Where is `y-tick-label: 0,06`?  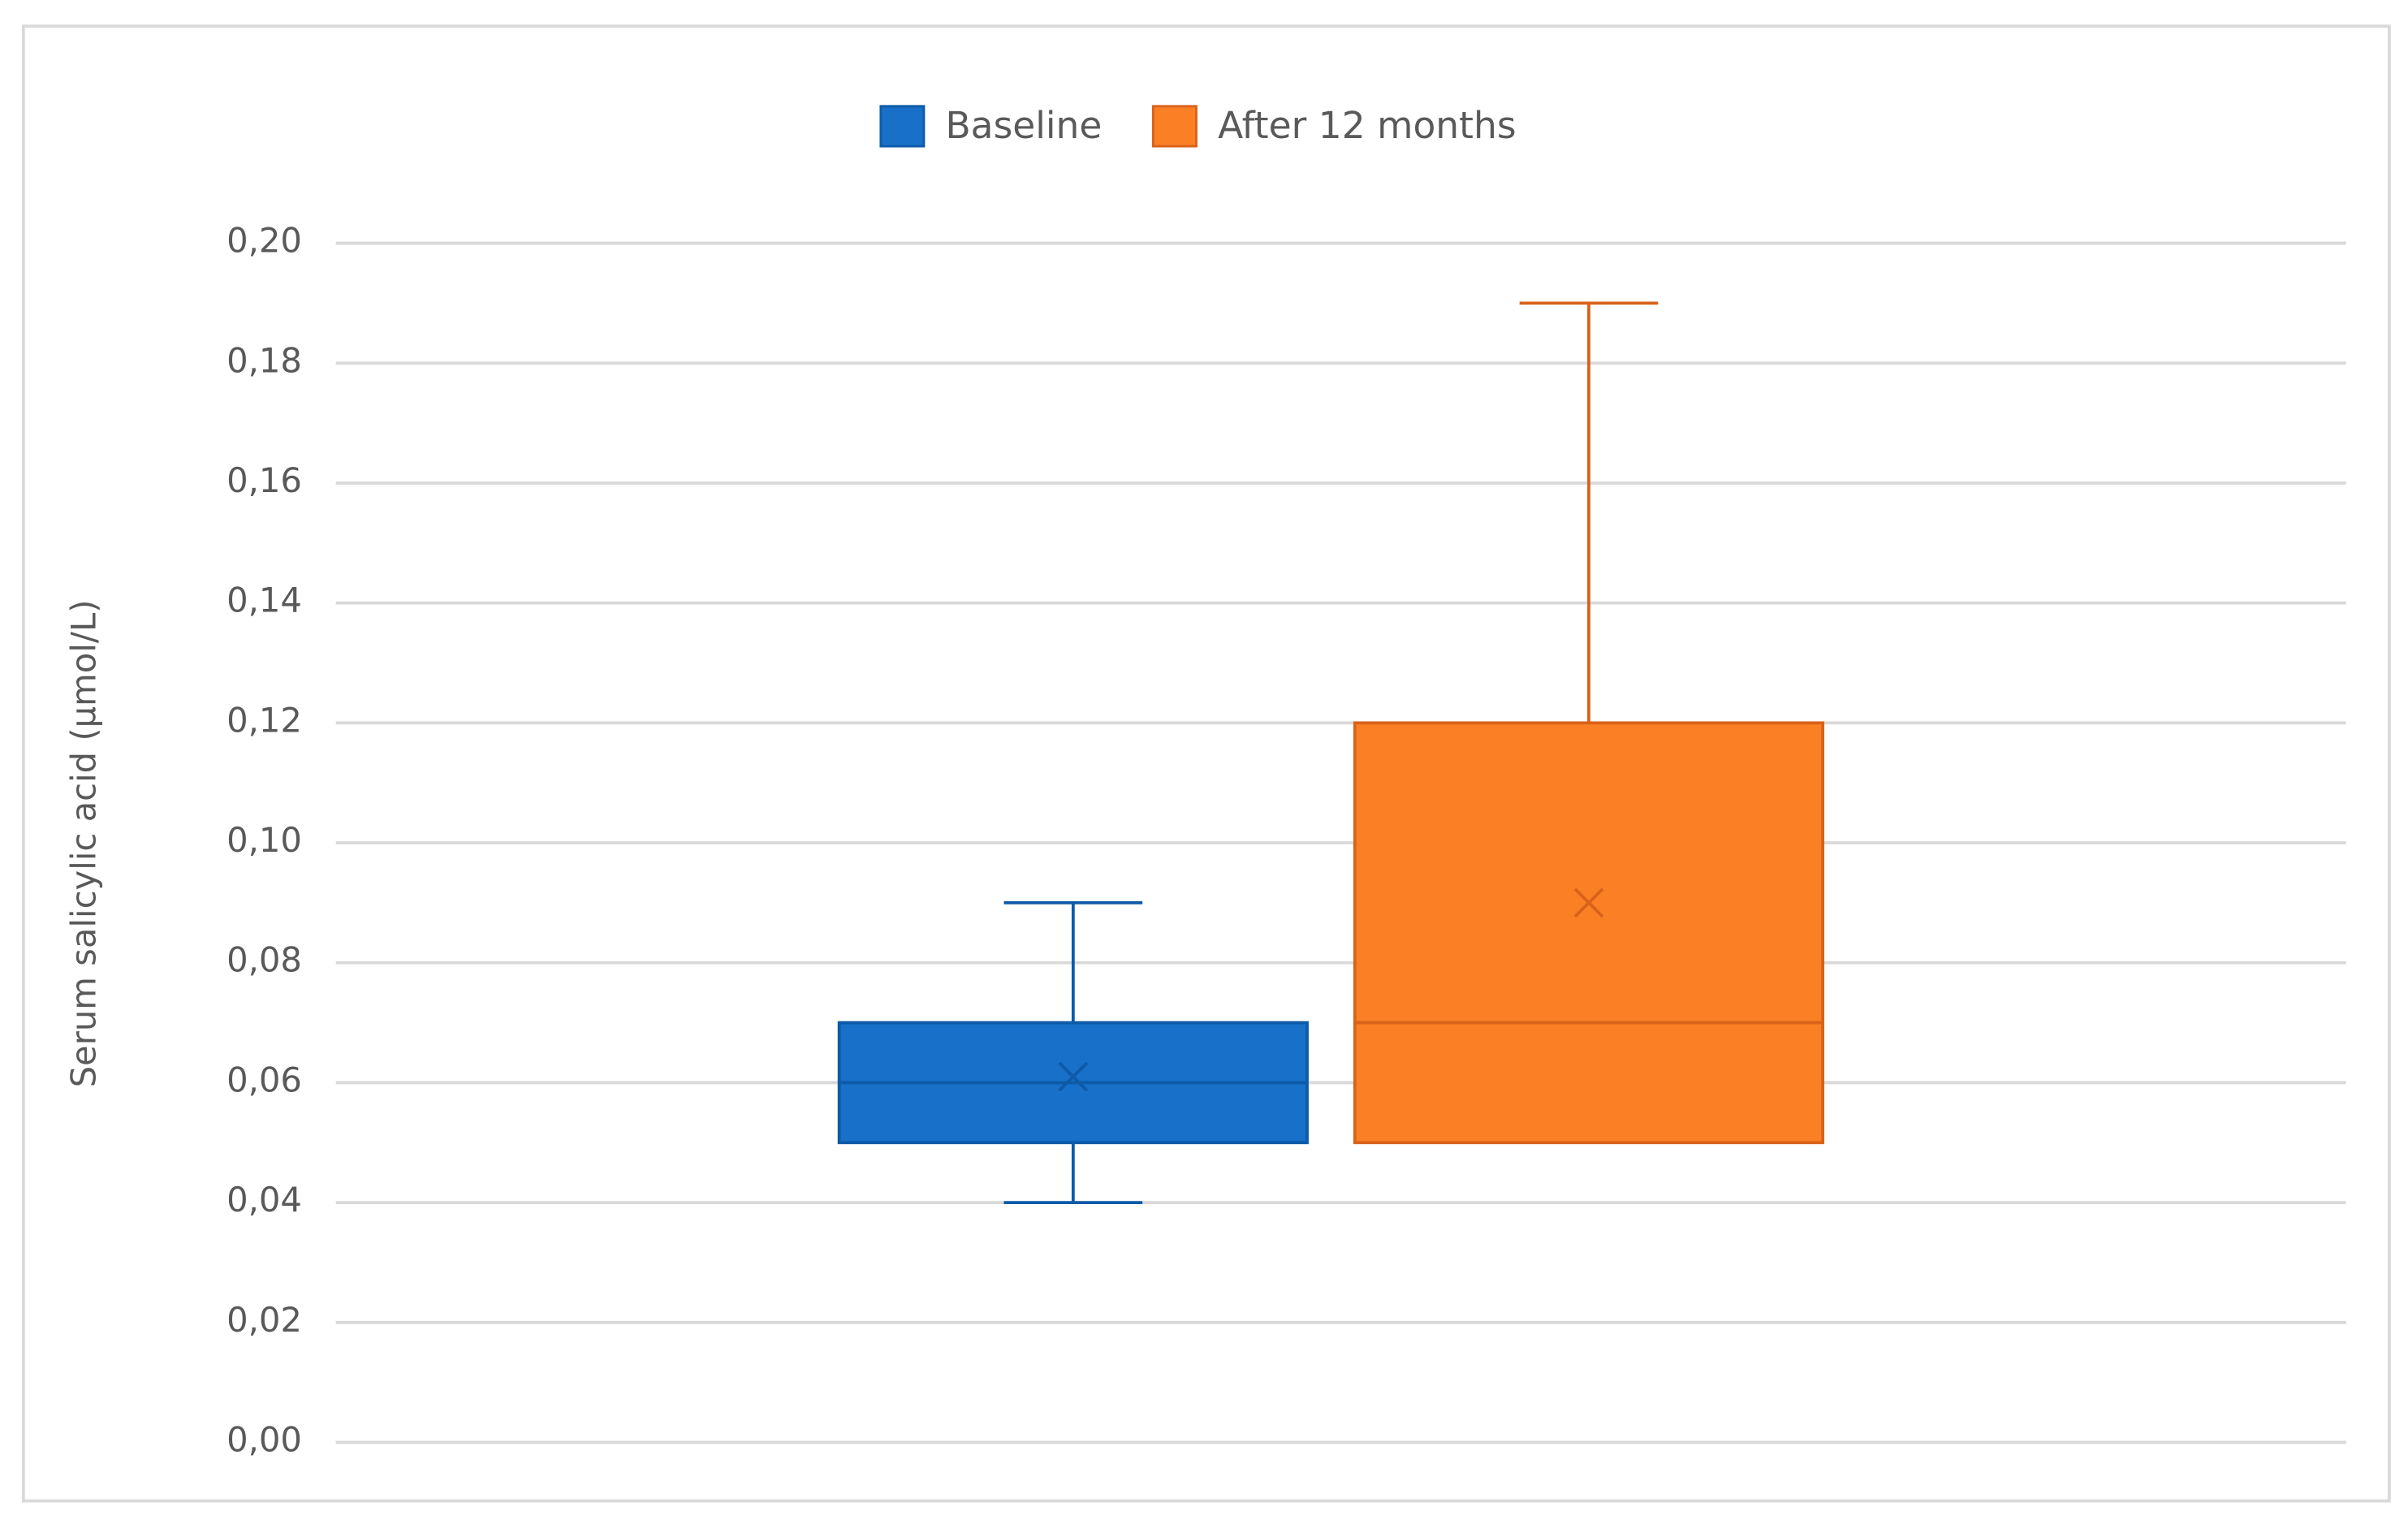 y-tick-label: 0,06 is located at coordinates (264, 1079).